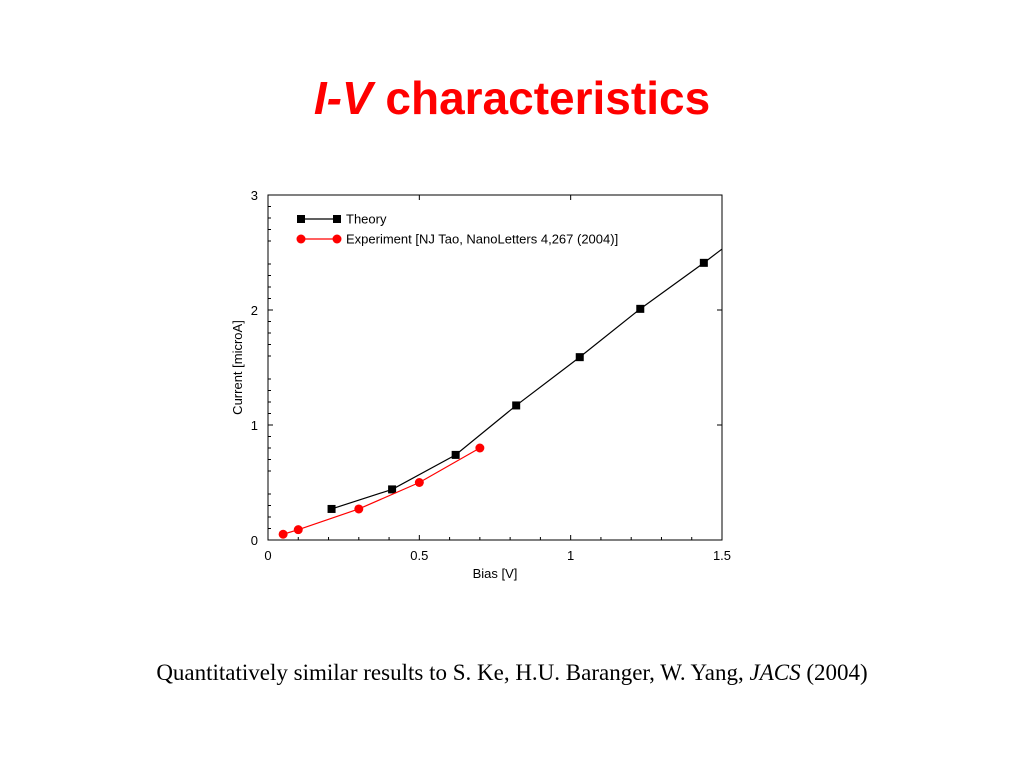 The width and height of the screenshot is (1024, 768). Describe the element at coordinates (570, 555) in the screenshot. I see `x-tick-label: 1` at that location.